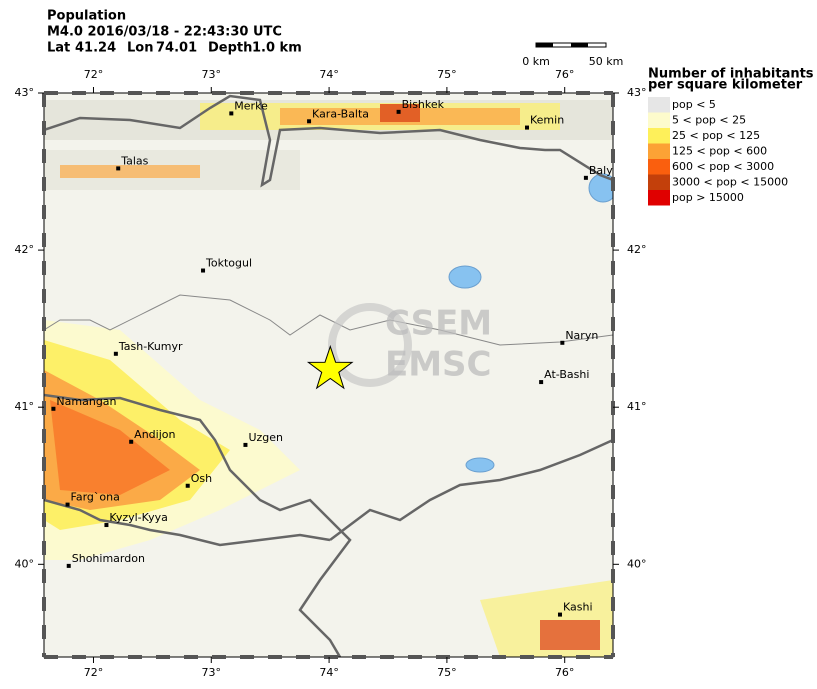  I want to click on city-label: Andijon, so click(154, 434).